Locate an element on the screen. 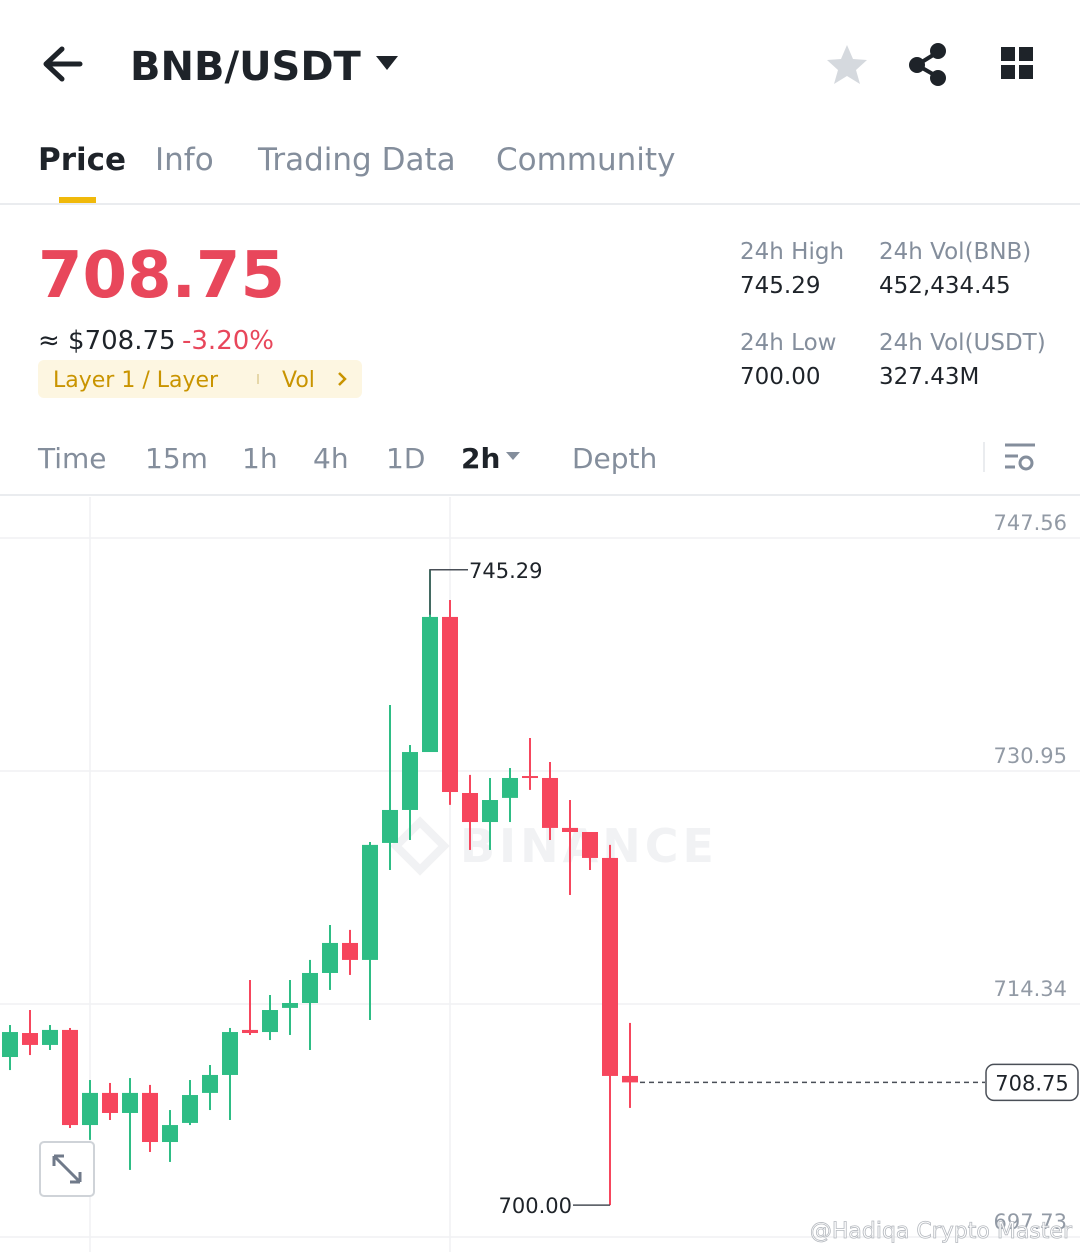 Image resolution: width=1080 pixels, height=1252 pixels. back-button is located at coordinates (63, 64).